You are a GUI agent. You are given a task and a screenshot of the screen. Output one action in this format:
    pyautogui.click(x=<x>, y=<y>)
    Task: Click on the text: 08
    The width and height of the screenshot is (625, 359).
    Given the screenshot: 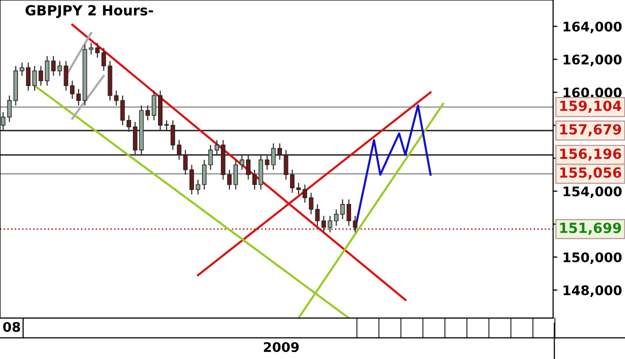 What is the action you would take?
    pyautogui.click(x=11, y=327)
    